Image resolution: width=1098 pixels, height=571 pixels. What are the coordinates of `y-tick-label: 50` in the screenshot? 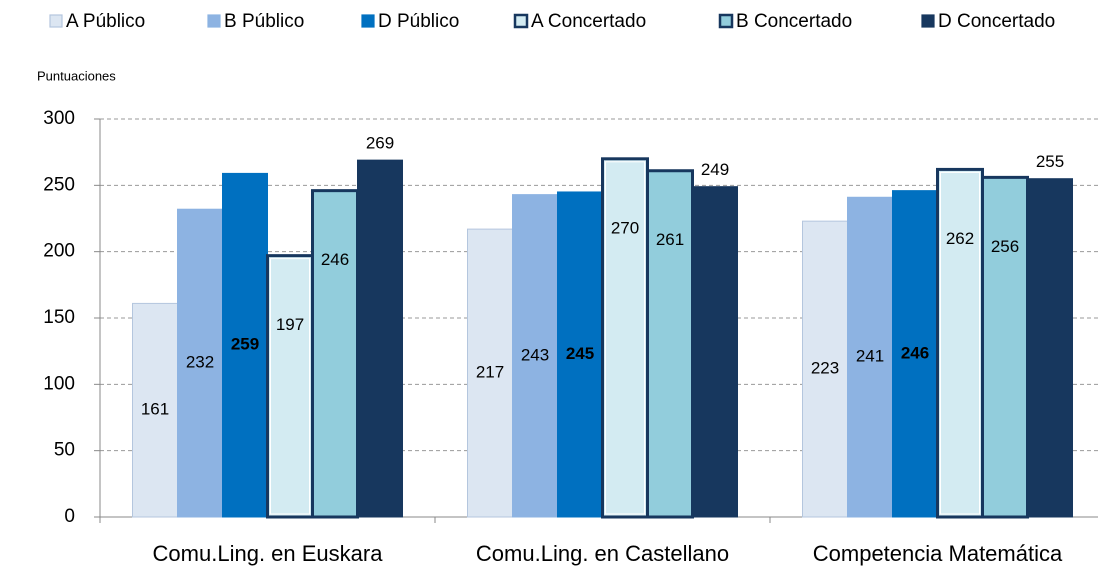 It's located at (64, 450).